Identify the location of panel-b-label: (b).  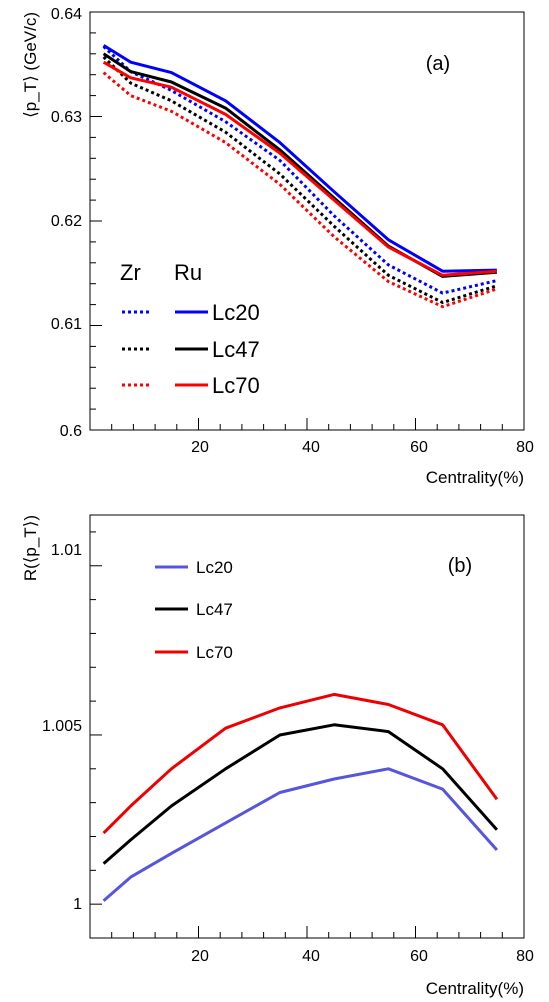
(460, 566).